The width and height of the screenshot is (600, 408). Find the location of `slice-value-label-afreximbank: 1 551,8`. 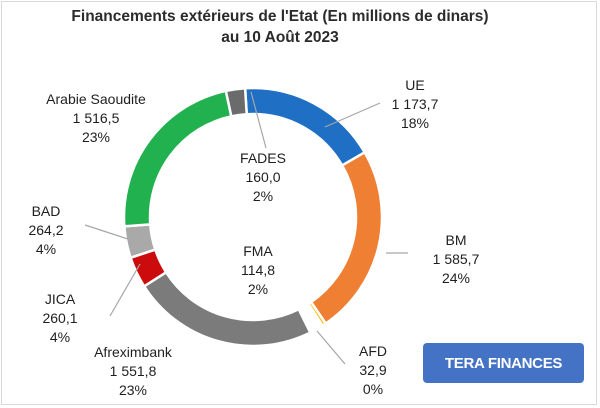

slice-value-label-afreximbank: 1 551,8 is located at coordinates (133, 371).